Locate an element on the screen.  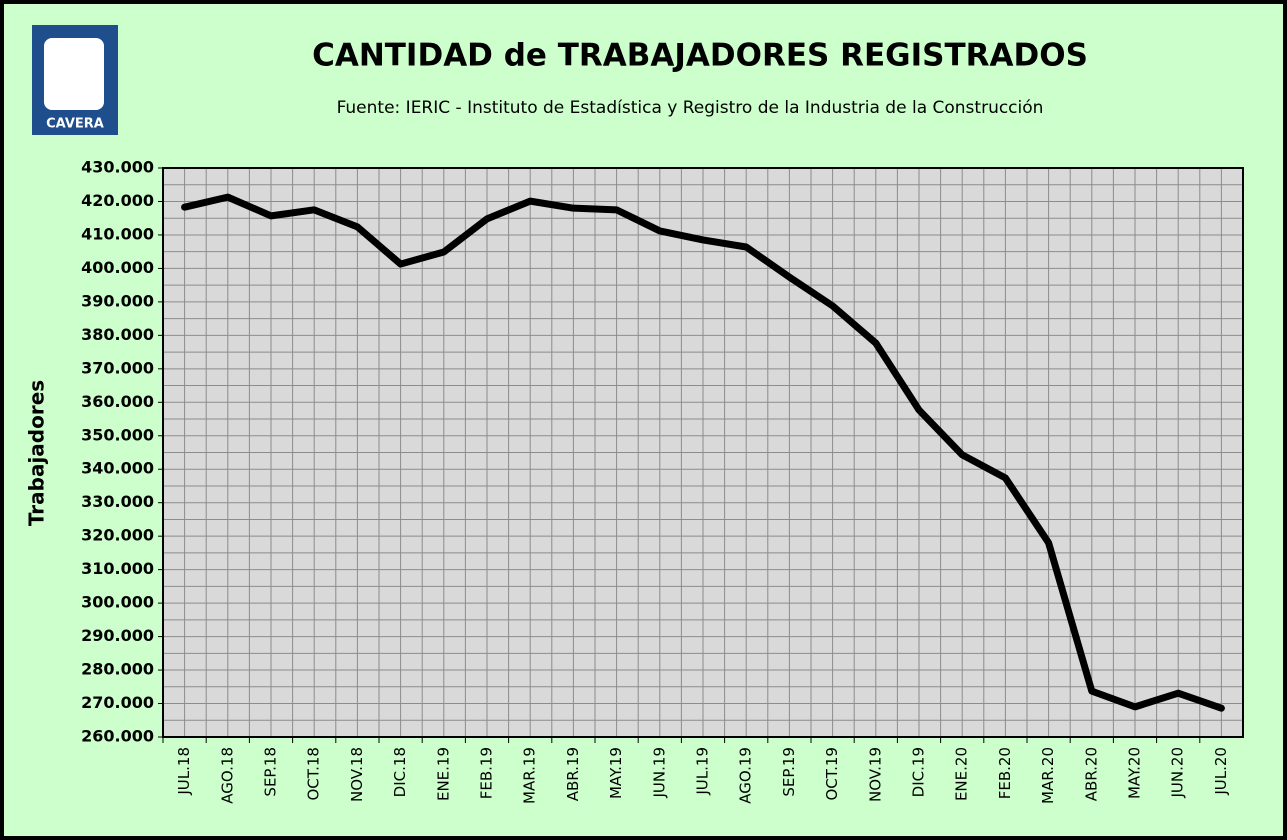
y-tick-label: 410.000 is located at coordinates (117, 233).